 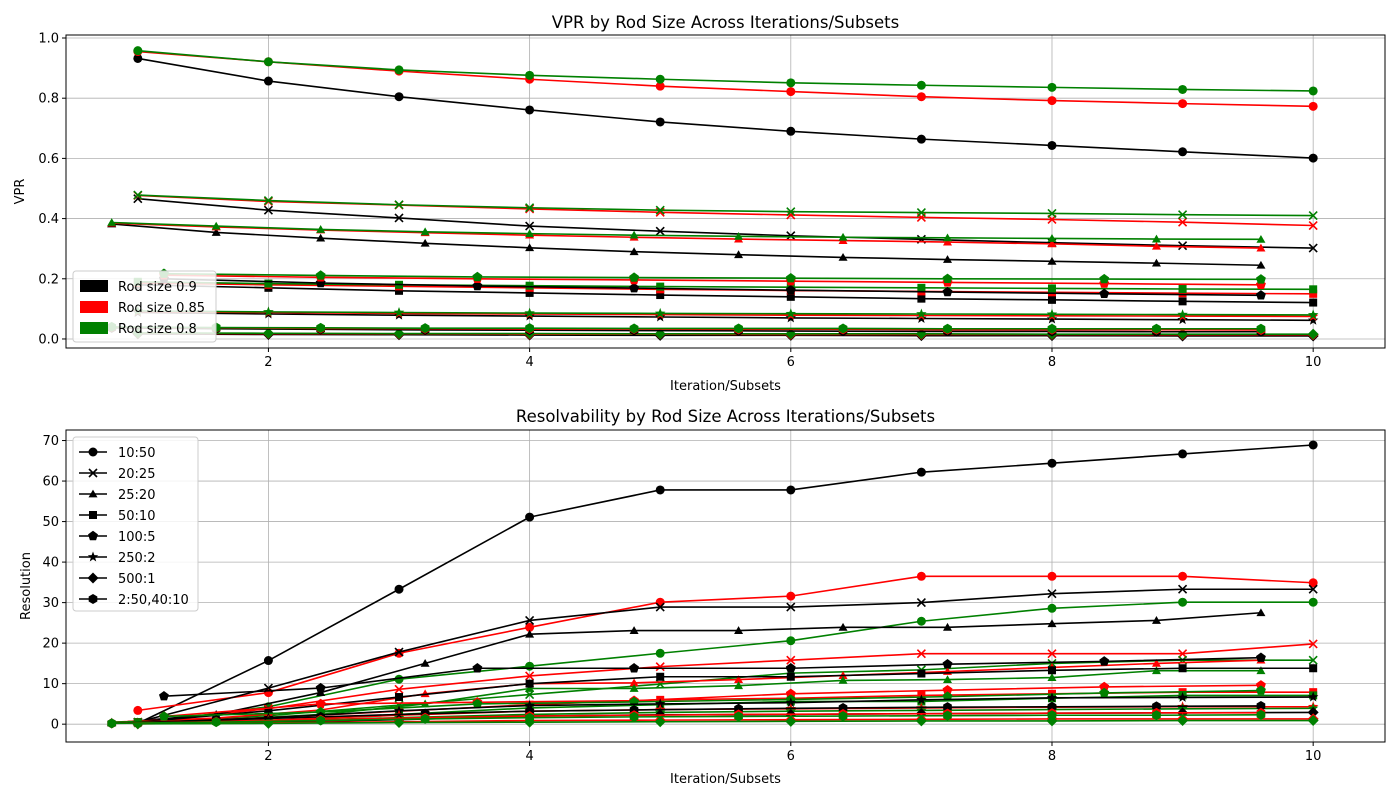 I want to click on legend-marker-hexagon, so click(x=93, y=599).